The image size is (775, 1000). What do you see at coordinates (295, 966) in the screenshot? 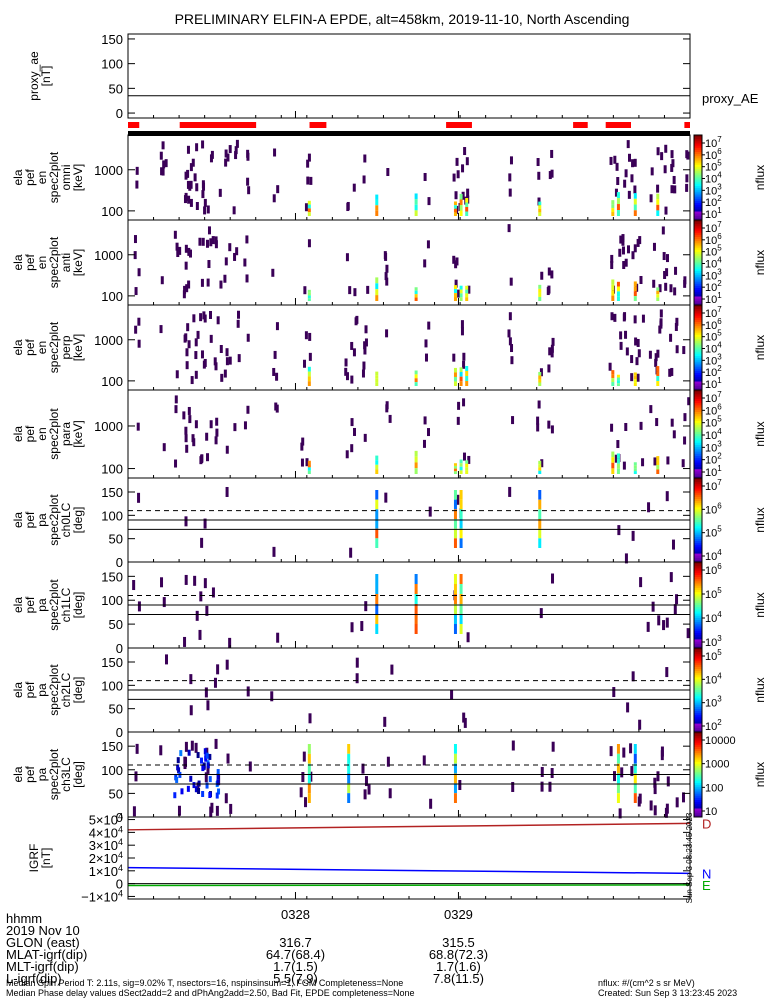
I see `footer-row-value: 1.7(1.5)` at bounding box center [295, 966].